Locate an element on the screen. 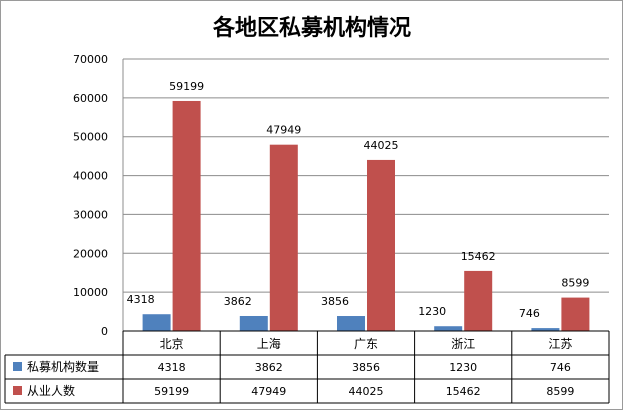 Image resolution: width=623 pixels, height=410 pixels. table-cell: 44025 is located at coordinates (366, 391).